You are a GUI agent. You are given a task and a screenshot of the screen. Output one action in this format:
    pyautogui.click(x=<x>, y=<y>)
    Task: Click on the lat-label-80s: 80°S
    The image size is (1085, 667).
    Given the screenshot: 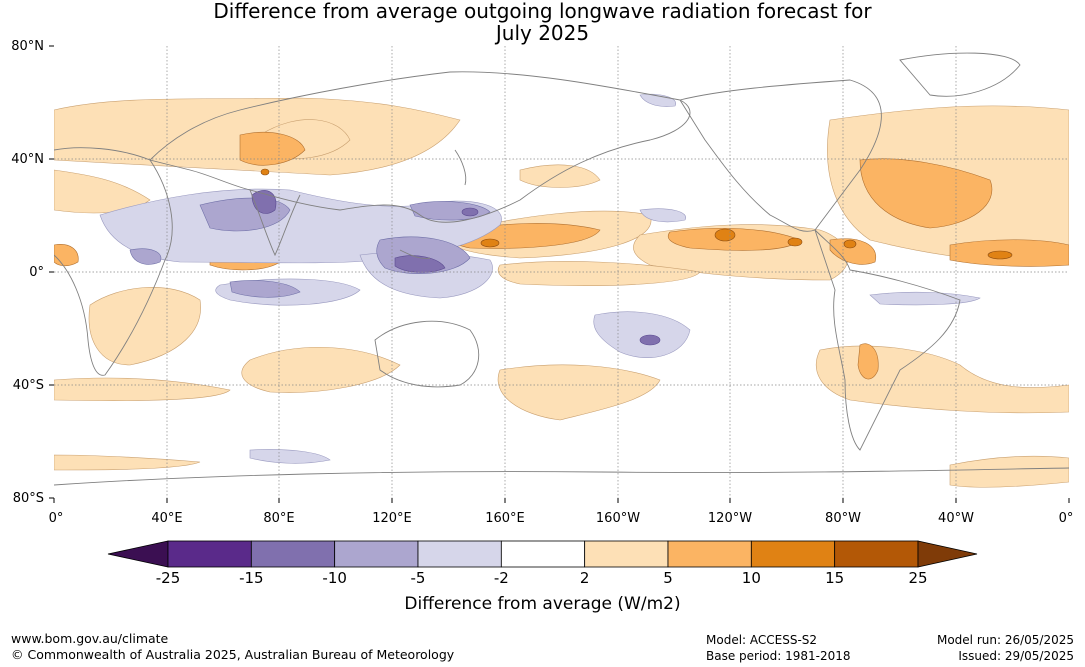 What is the action you would take?
    pyautogui.click(x=28, y=498)
    